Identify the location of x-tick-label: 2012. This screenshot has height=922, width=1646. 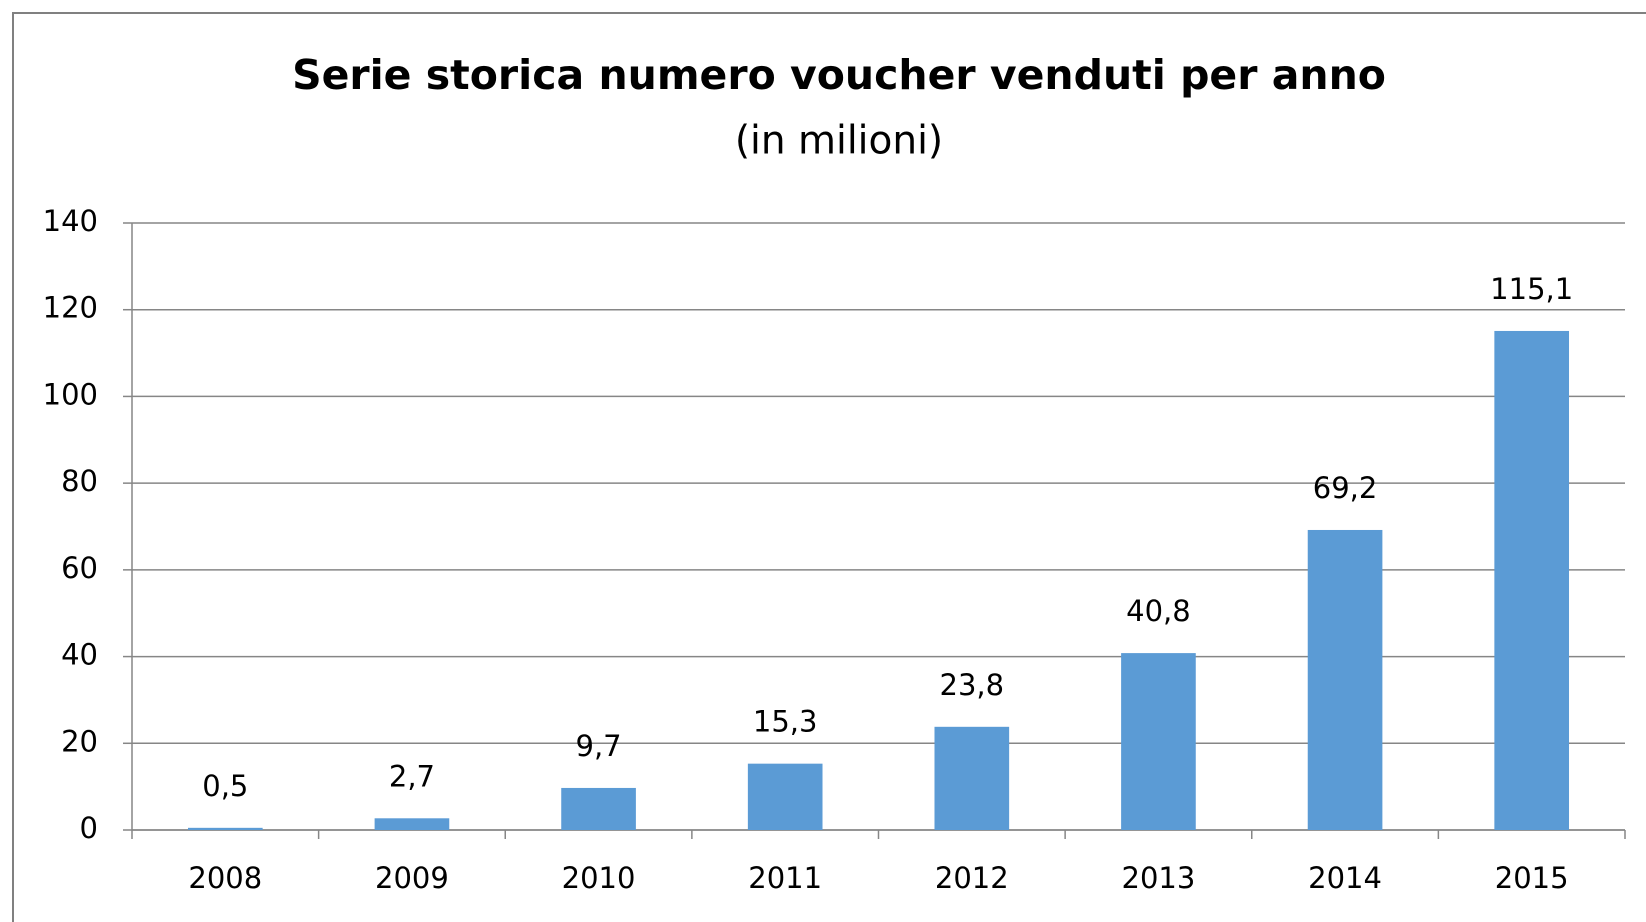
(972, 878).